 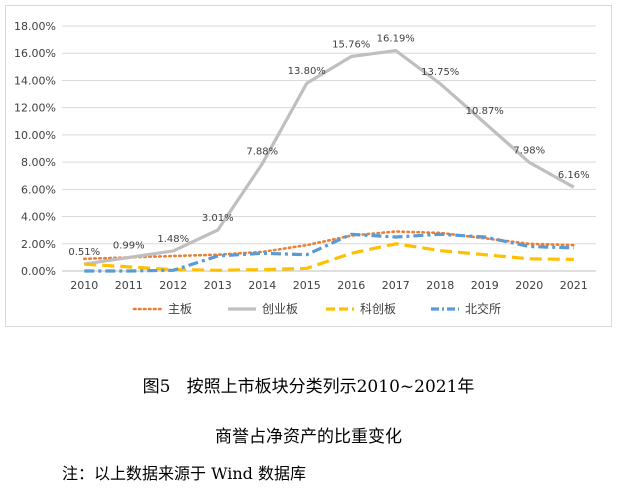 What do you see at coordinates (485, 285) in the screenshot?
I see `x-tick-label: 2019` at bounding box center [485, 285].